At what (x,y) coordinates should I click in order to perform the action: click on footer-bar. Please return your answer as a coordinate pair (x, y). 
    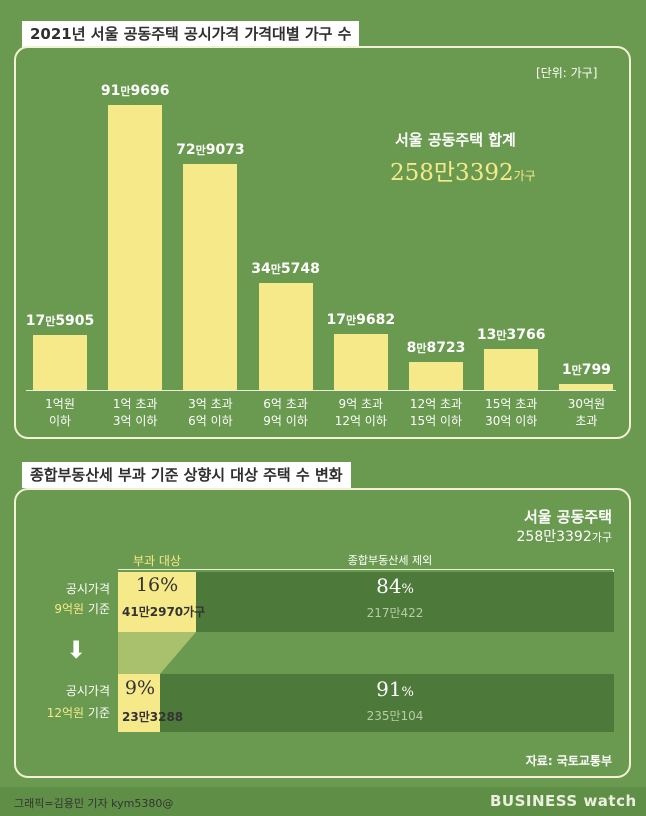
    Looking at the image, I should click on (323, 801).